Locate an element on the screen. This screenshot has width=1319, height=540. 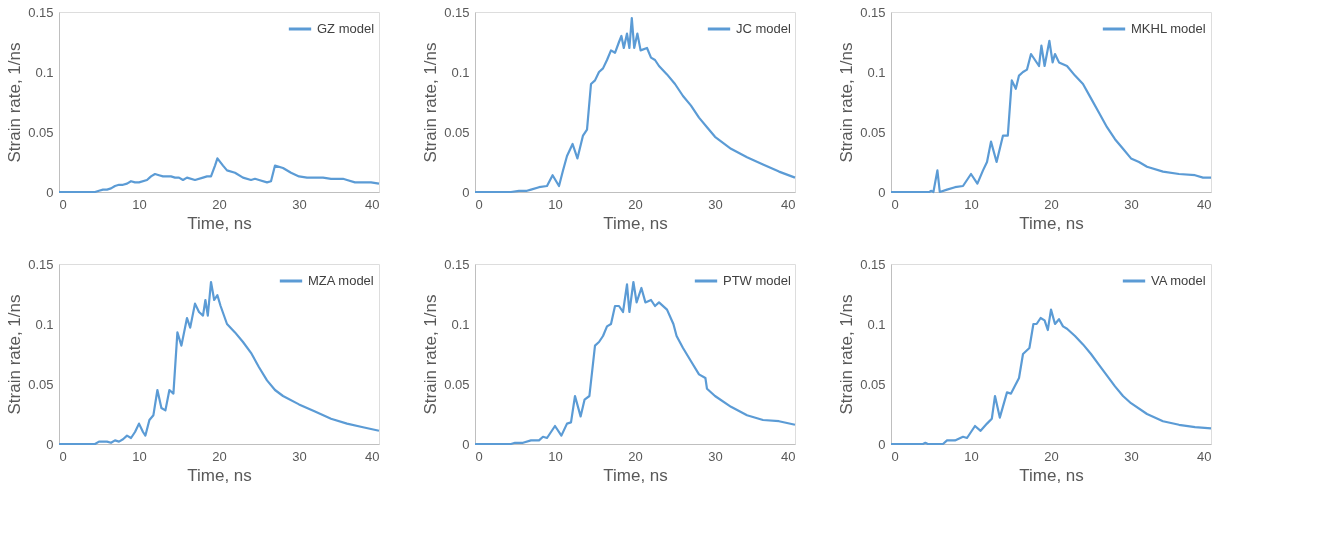
line-series is located at coordinates (635, 105).